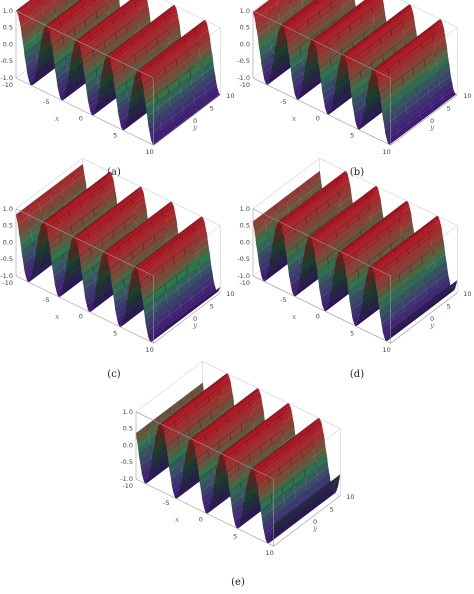 The image size is (474, 594). I want to click on z-tick-label: 1.0, so click(8, 11).